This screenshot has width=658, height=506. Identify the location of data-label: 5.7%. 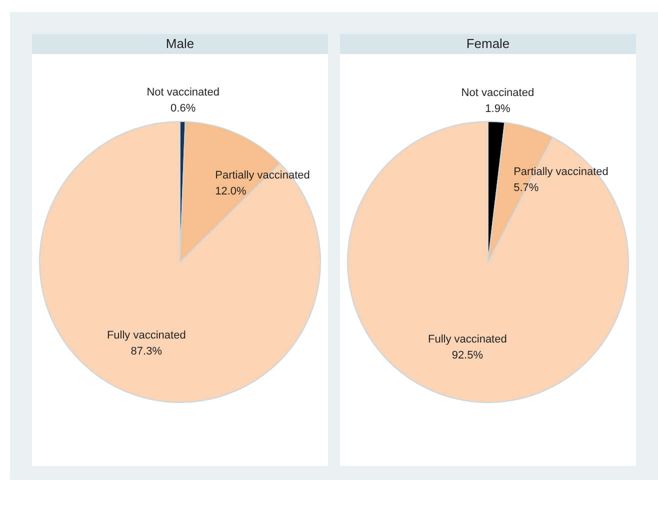
(526, 188).